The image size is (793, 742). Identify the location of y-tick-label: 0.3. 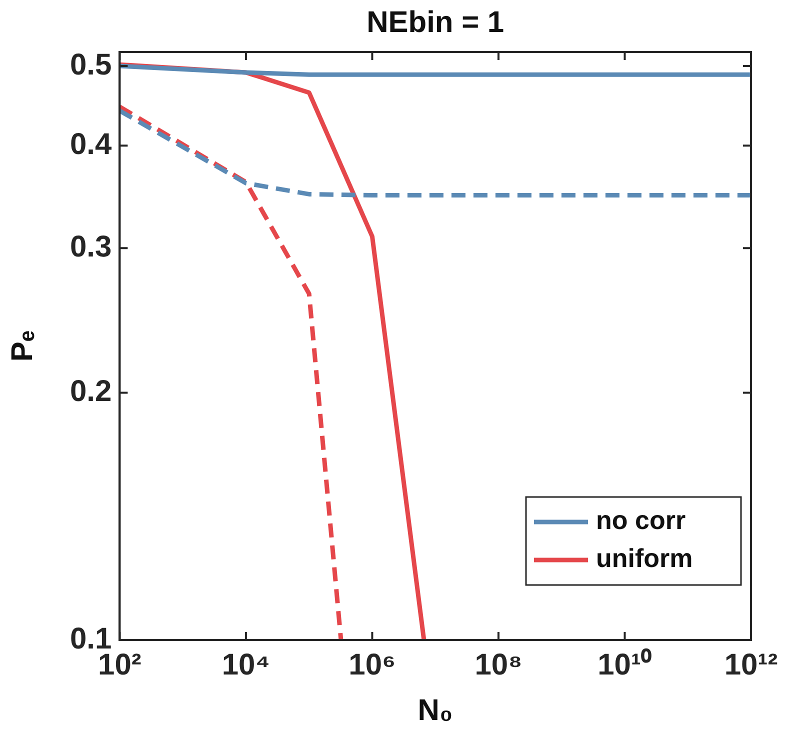
(91, 247).